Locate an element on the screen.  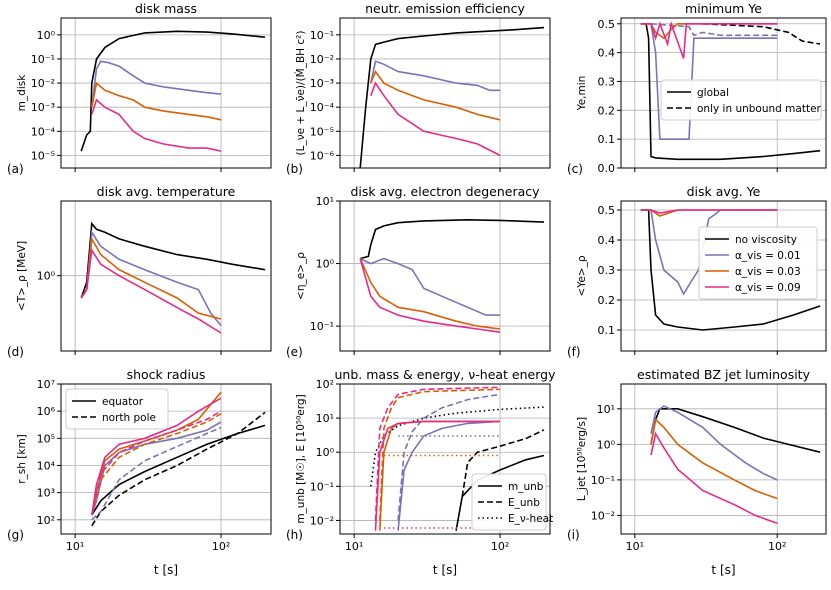
y-tick-label: 10⁻⁵ is located at coordinates (322, 131).